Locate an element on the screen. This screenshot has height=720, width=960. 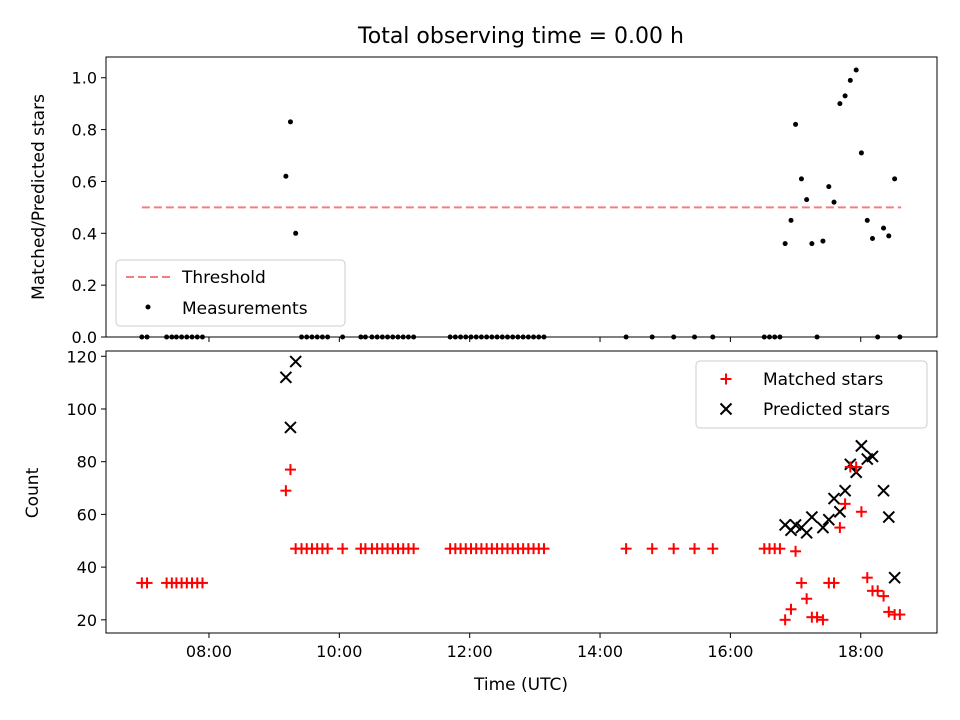
legend-measurements-key is located at coordinates (148, 307).